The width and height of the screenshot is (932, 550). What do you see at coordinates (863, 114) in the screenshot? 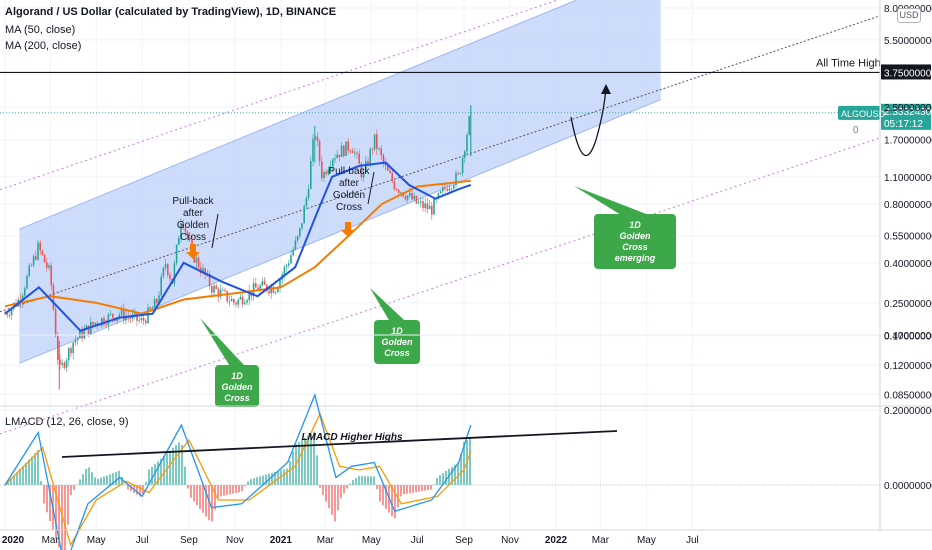
I see `symbol-text: ALGOUSD` at bounding box center [863, 114].